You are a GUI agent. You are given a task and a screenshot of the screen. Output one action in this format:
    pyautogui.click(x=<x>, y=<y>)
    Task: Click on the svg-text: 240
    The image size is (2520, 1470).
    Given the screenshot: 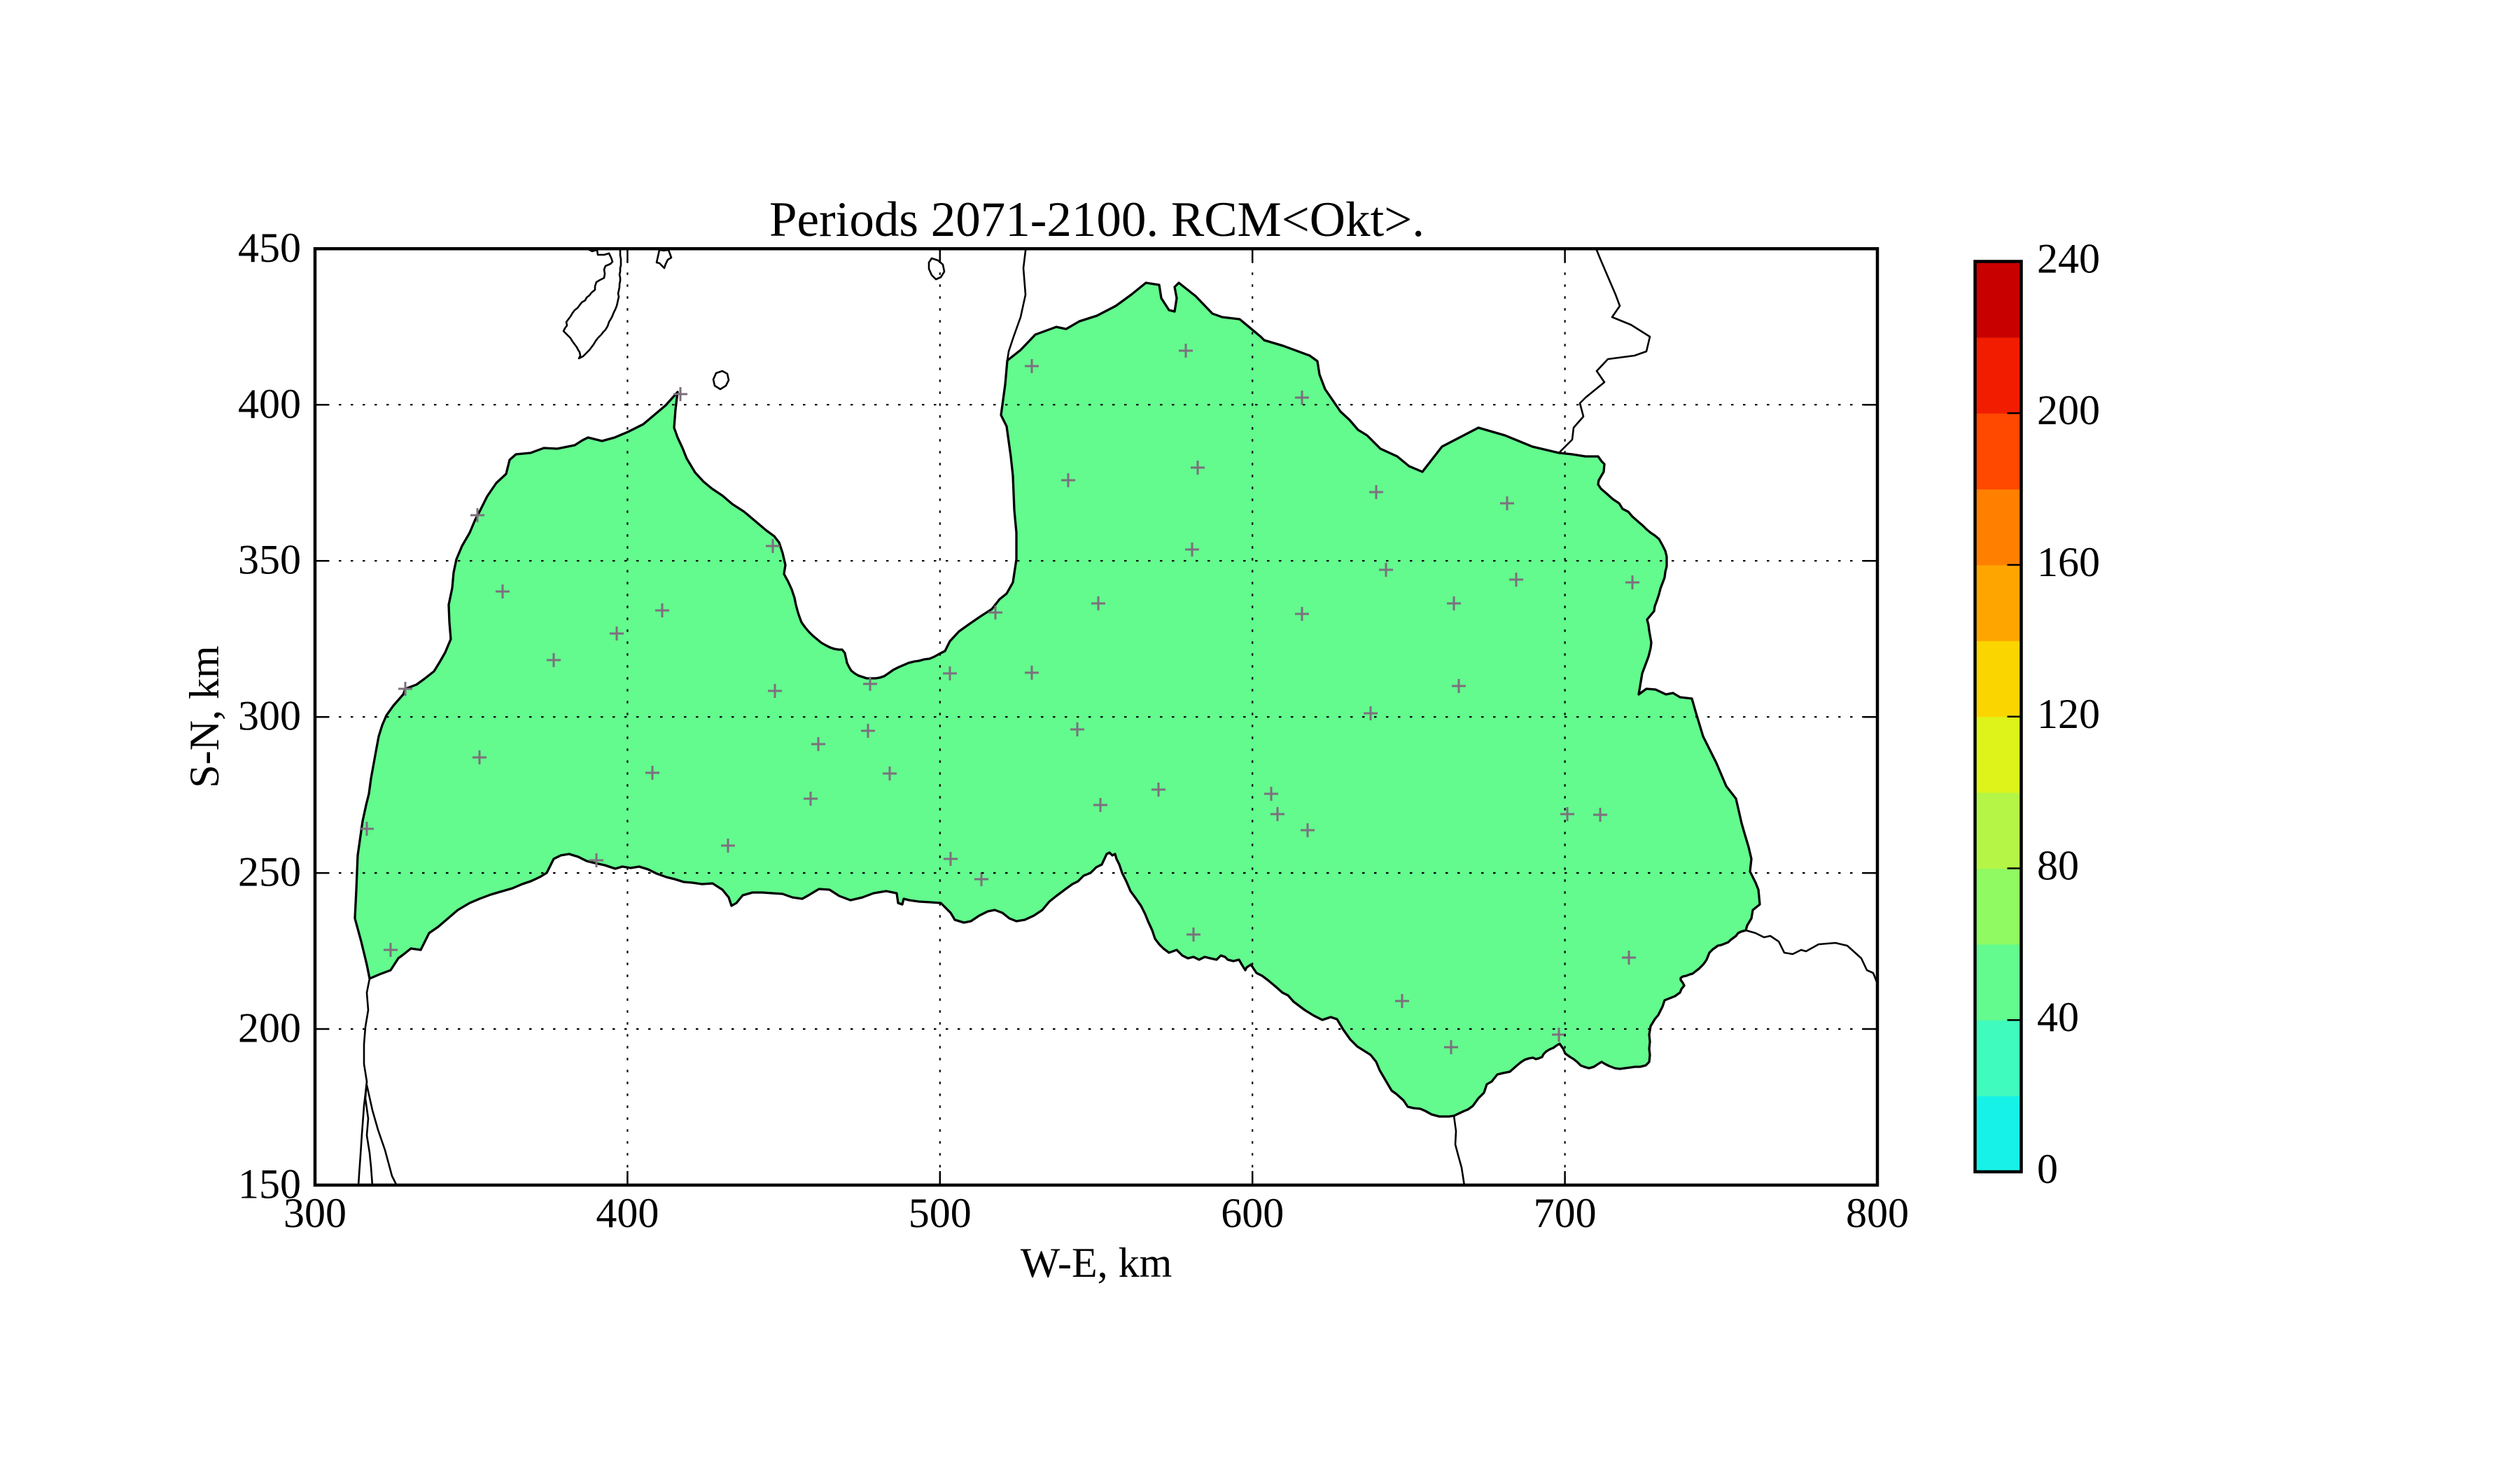 What is the action you would take?
    pyautogui.click(x=2068, y=259)
    